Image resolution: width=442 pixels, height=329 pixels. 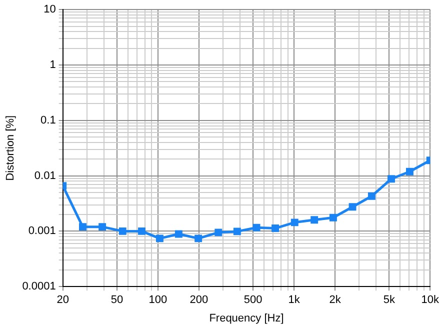 What do you see at coordinates (430, 300) in the screenshot?
I see `x-tick-label: 10k` at bounding box center [430, 300].